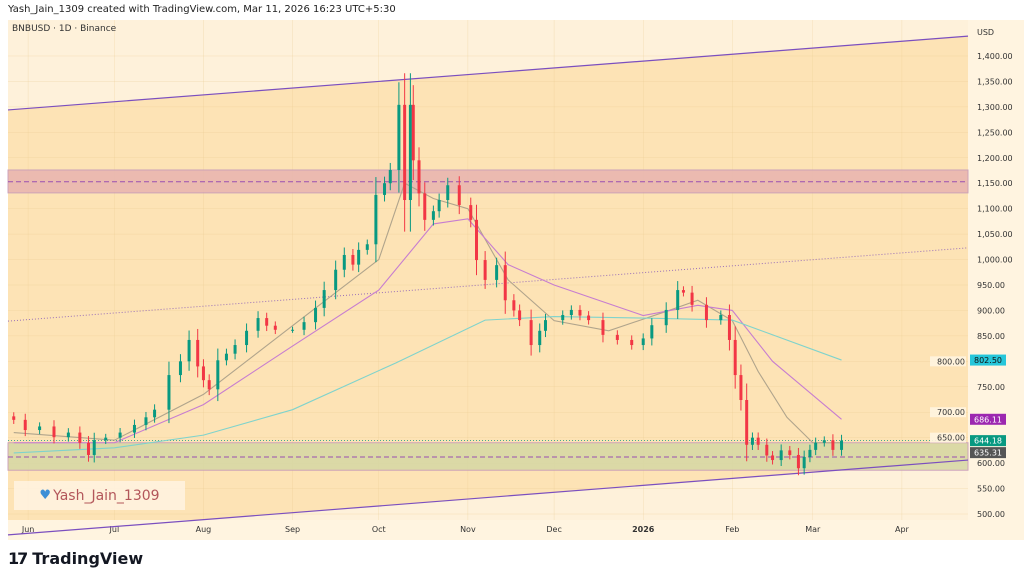 The height and width of the screenshot is (581, 1024). What do you see at coordinates (995, 132) in the screenshot?
I see `y-tick-label: 1,250.00` at bounding box center [995, 132].